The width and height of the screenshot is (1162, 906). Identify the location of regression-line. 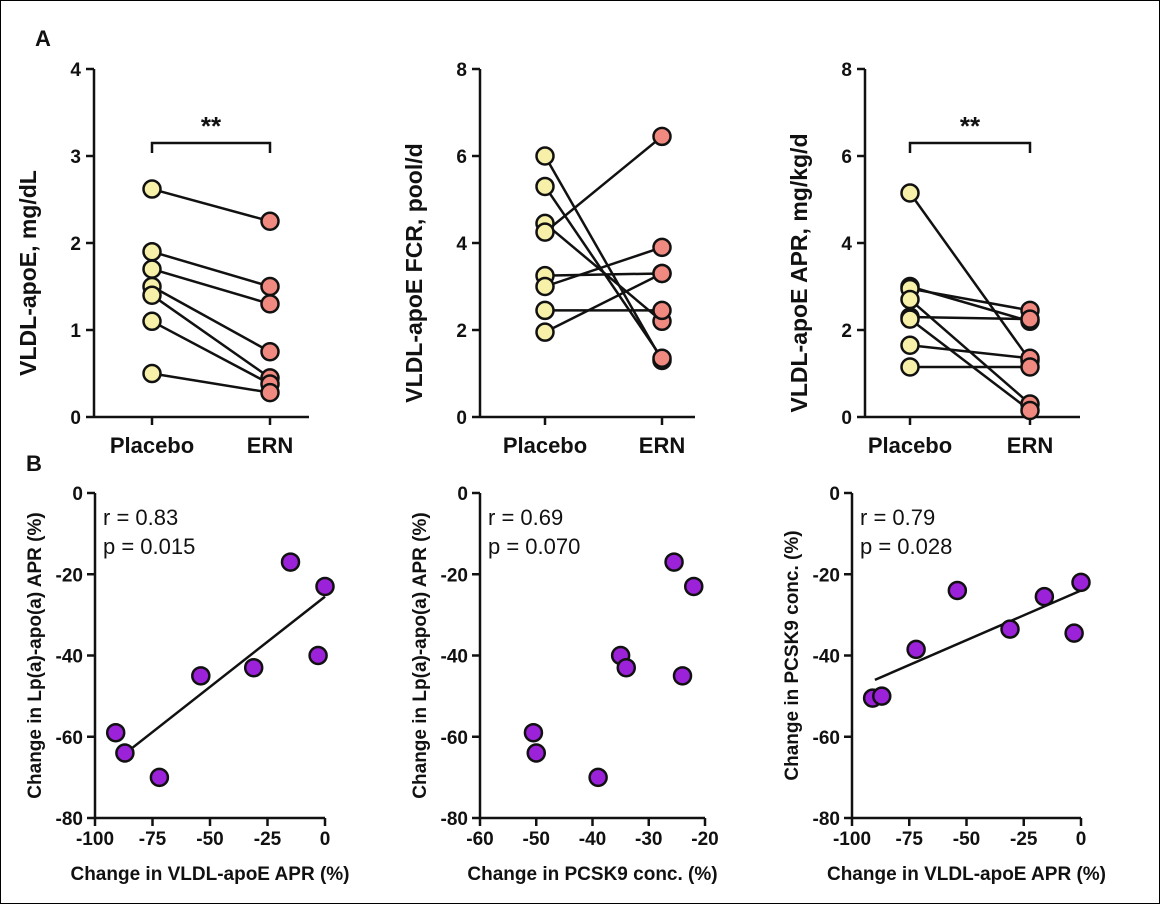
(221, 678).